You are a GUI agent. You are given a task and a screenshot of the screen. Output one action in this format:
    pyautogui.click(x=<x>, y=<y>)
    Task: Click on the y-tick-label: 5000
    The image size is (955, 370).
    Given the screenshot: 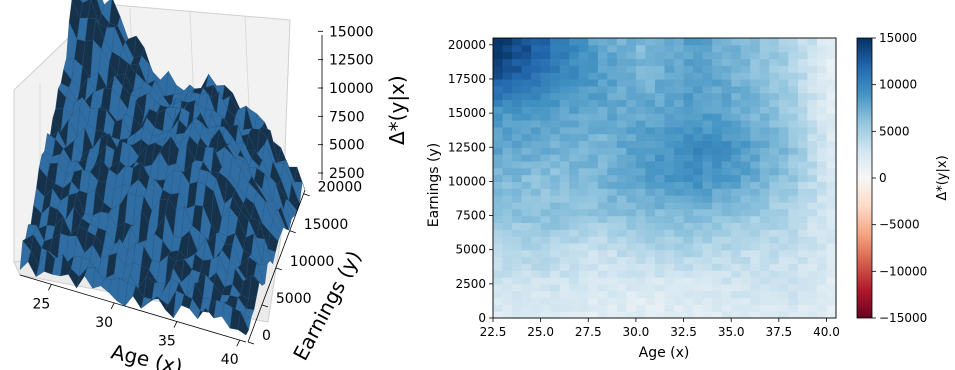 What is the action you would take?
    pyautogui.click(x=470, y=250)
    